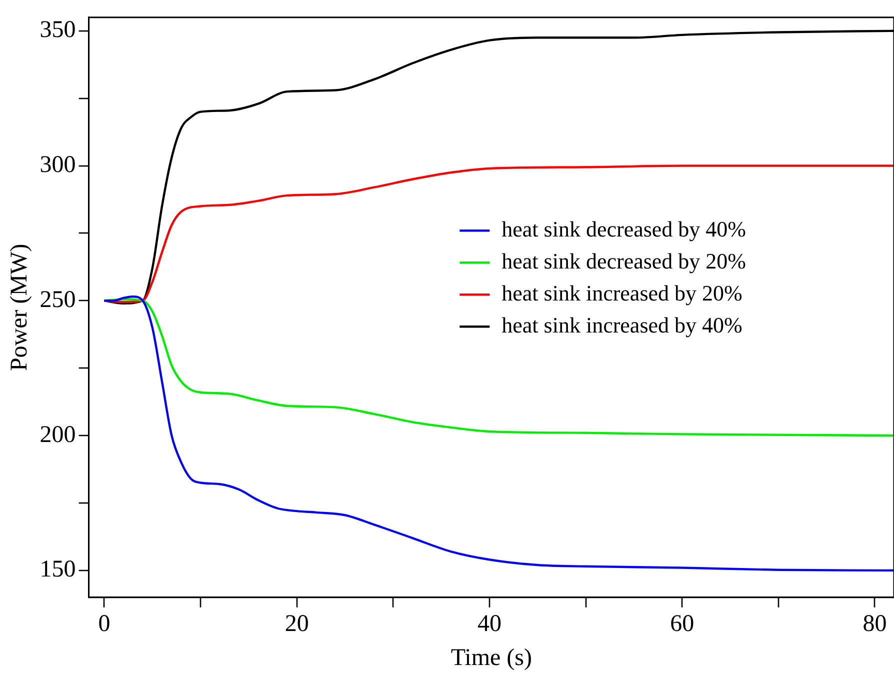 This screenshot has height=679, width=894. I want to click on y-tick-label: 200, so click(58, 435).